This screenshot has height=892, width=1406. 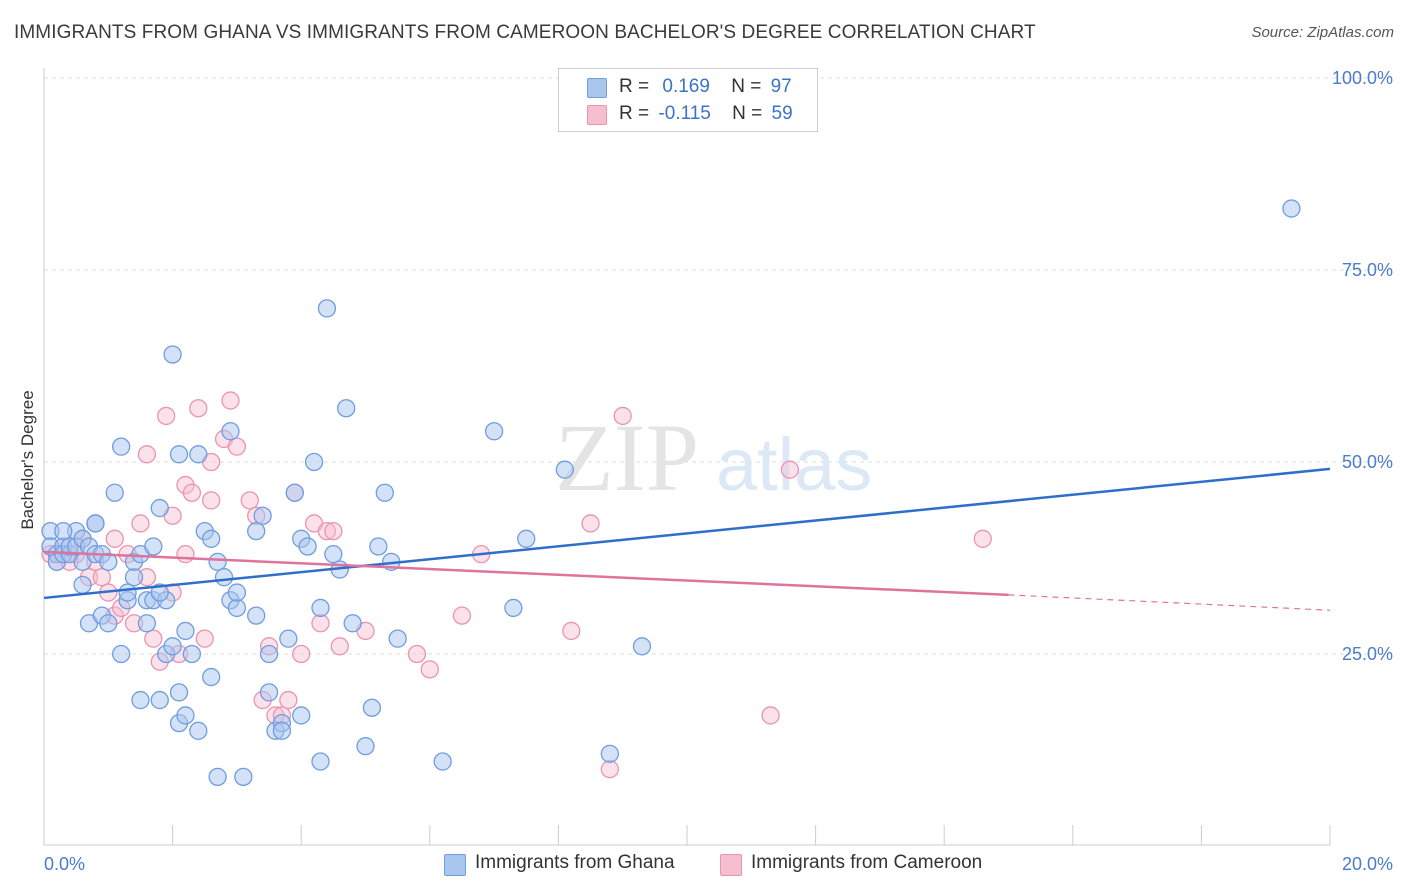 I want to click on x-tick-label: 0.0%, so click(x=64, y=864).